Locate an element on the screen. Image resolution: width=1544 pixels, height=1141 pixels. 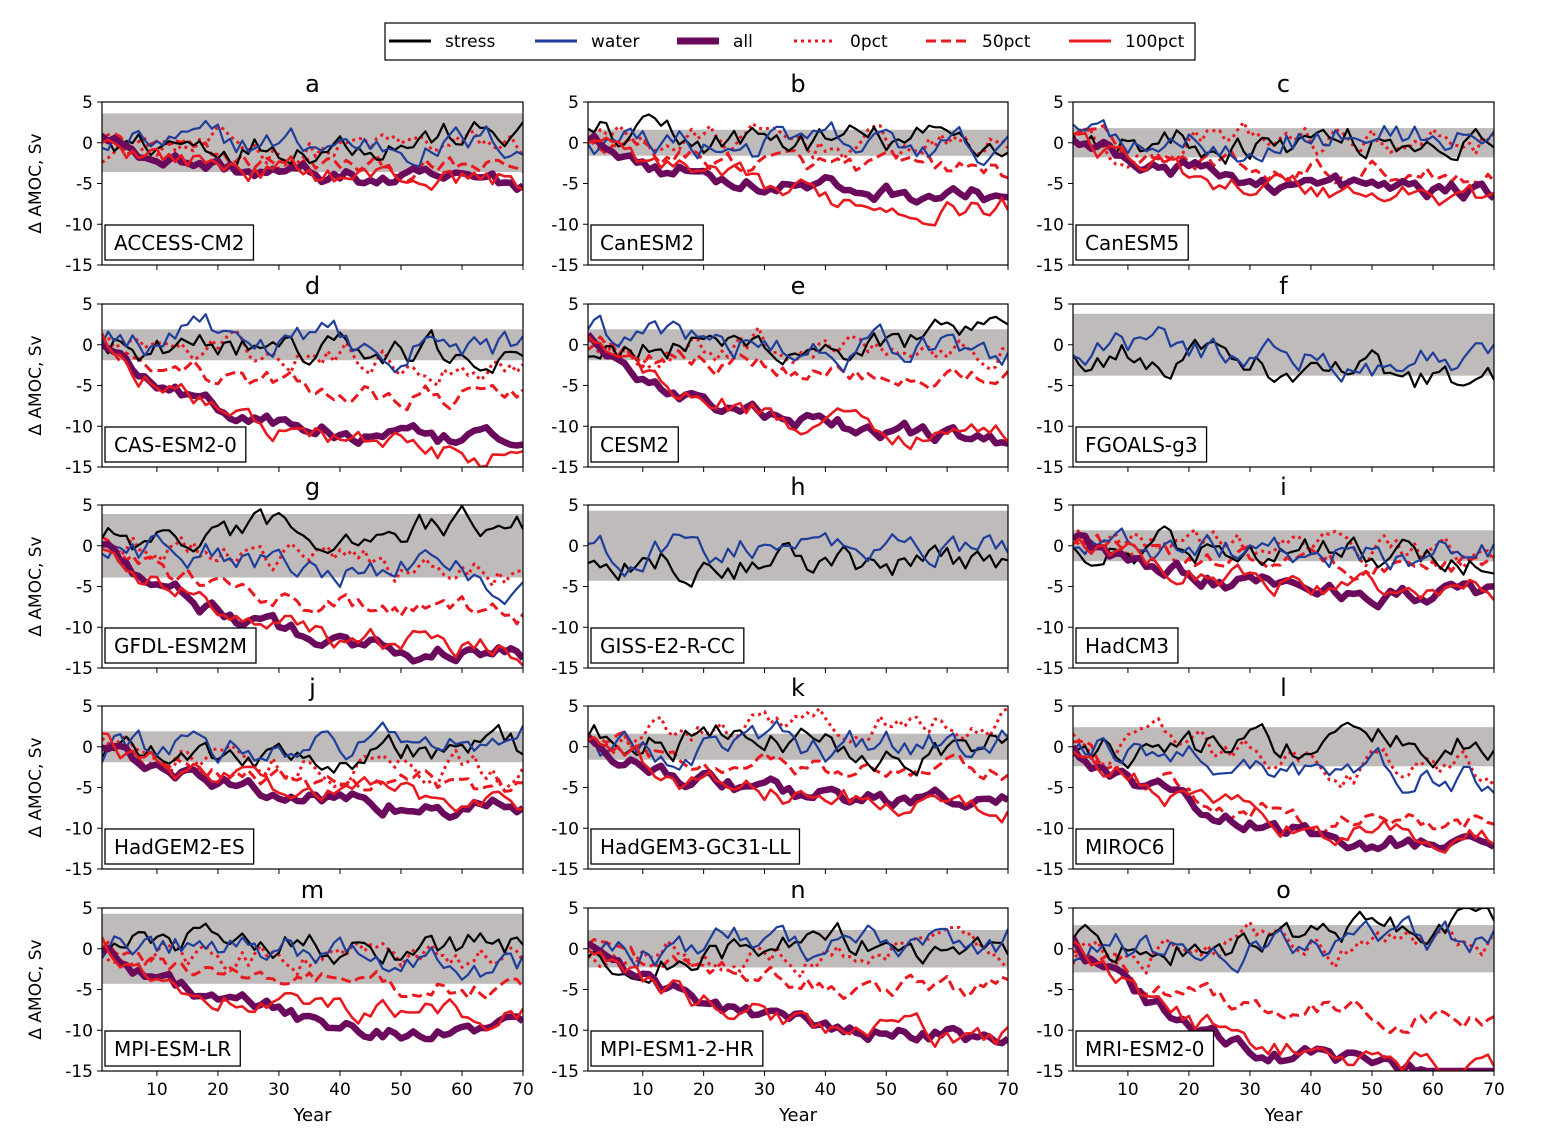
panel-title: c is located at coordinates (1283, 84).